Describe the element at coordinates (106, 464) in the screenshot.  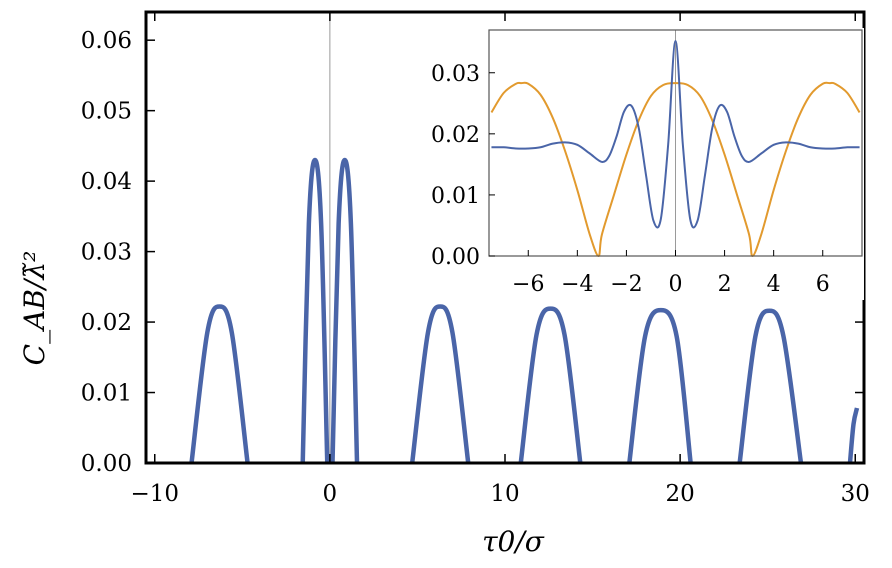
I see `y-tick-label: 0.00` at that location.